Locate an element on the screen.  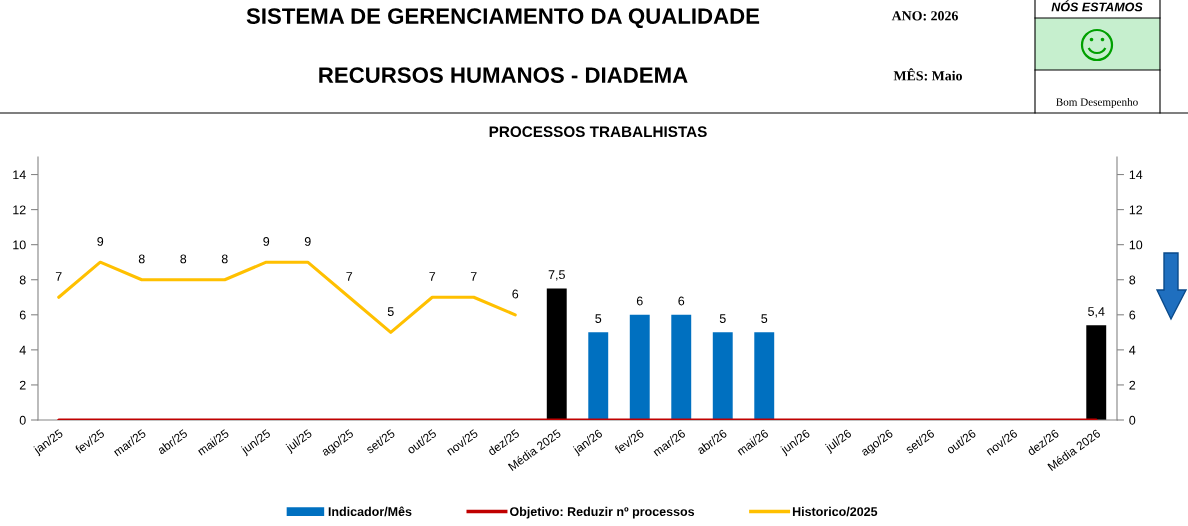
y2-tick-label: 12 is located at coordinates (1136, 210).